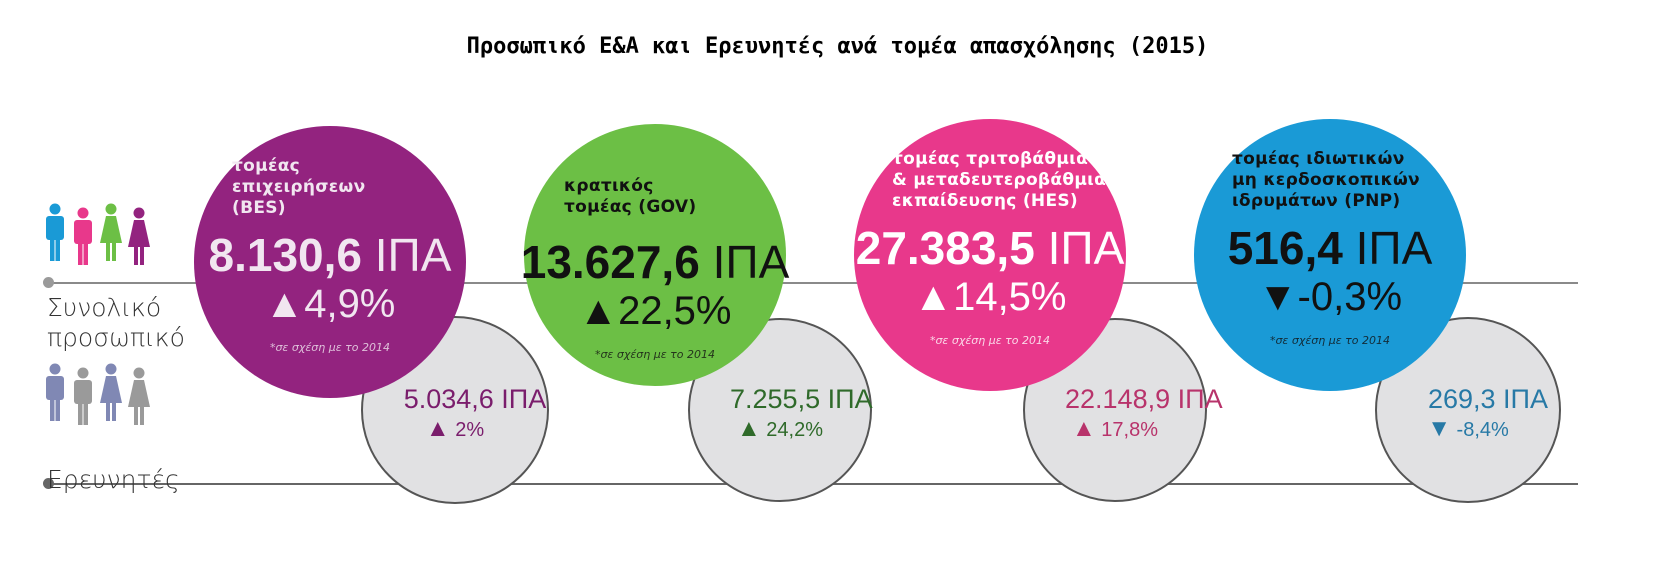 The image size is (1675, 582). Describe the element at coordinates (455, 428) in the screenshot. I see `researchers-change: ▲ 2%` at that location.